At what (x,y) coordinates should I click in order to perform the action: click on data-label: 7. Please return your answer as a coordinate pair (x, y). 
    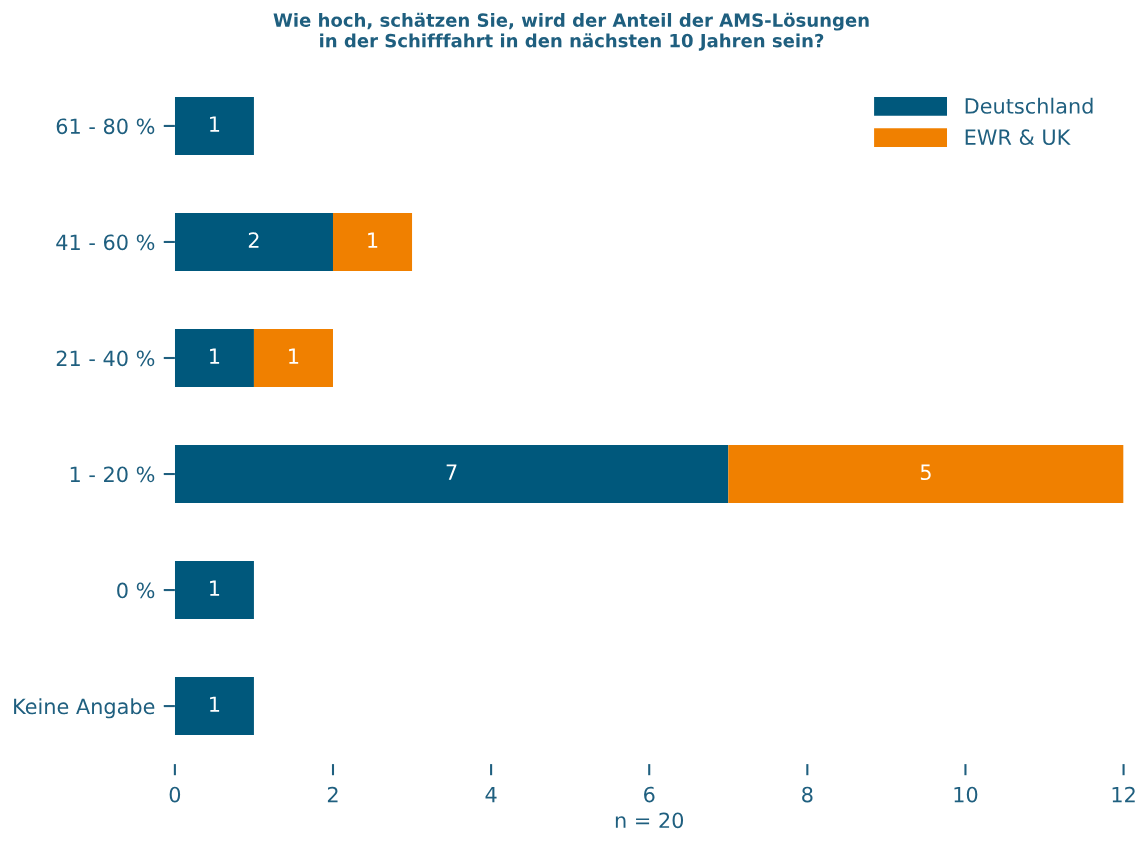
    Looking at the image, I should click on (451, 472).